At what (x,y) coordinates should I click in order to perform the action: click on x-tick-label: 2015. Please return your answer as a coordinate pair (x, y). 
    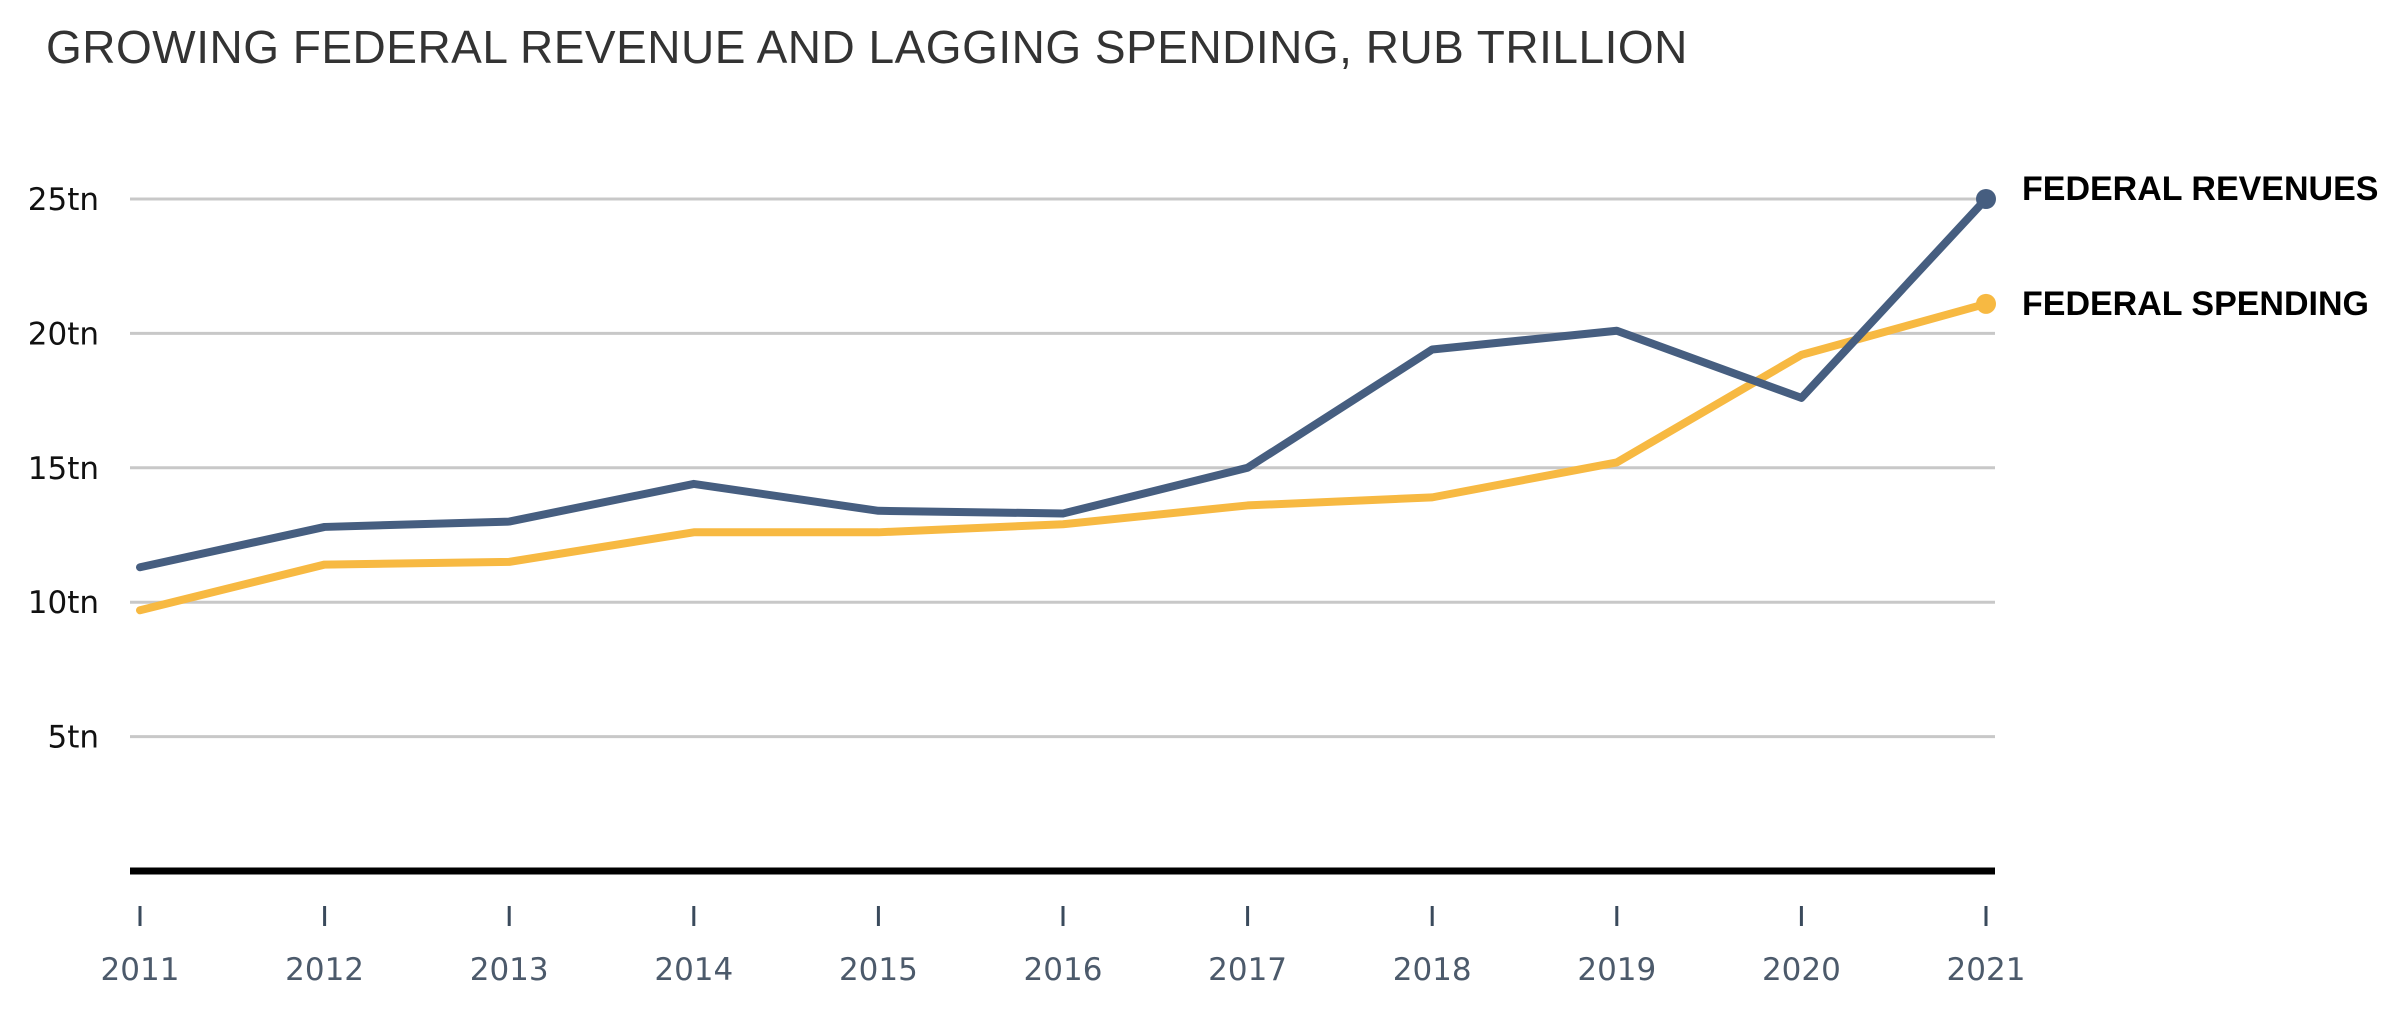
    Looking at the image, I should click on (878, 970).